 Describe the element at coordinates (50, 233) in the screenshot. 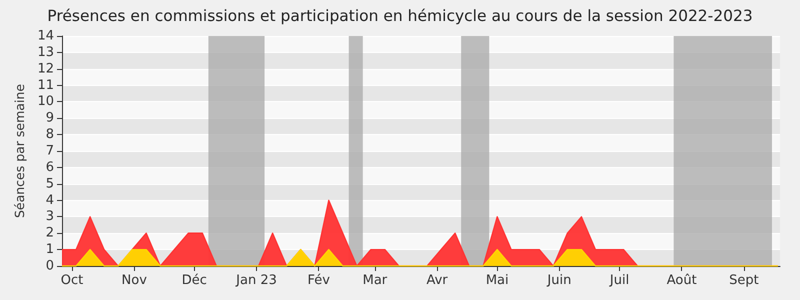

I see `y-tick-label: 2` at that location.